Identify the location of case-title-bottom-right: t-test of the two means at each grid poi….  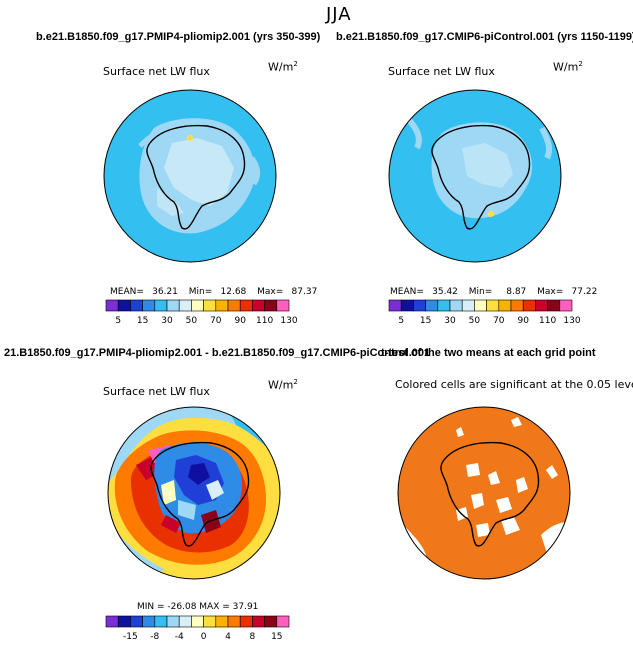
(488, 353).